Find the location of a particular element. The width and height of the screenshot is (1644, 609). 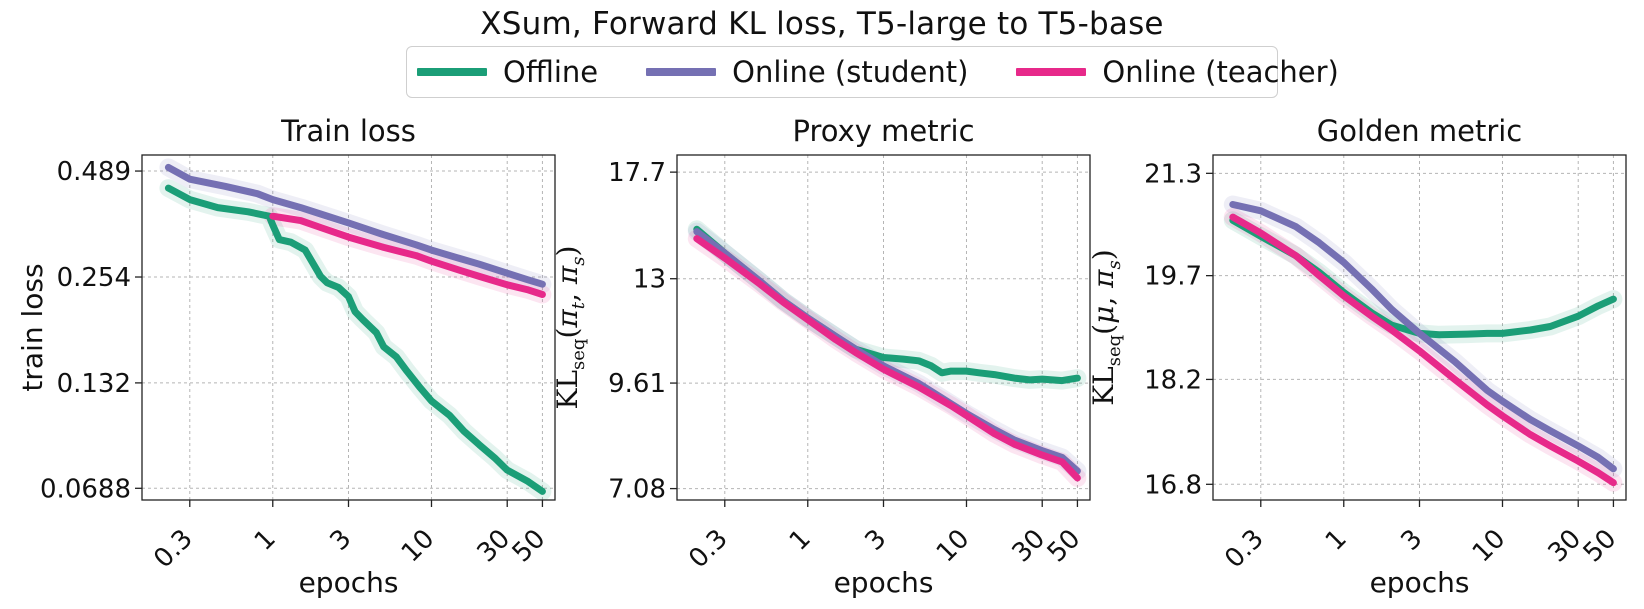

y-tick-label: 17.7 is located at coordinates (637, 173).